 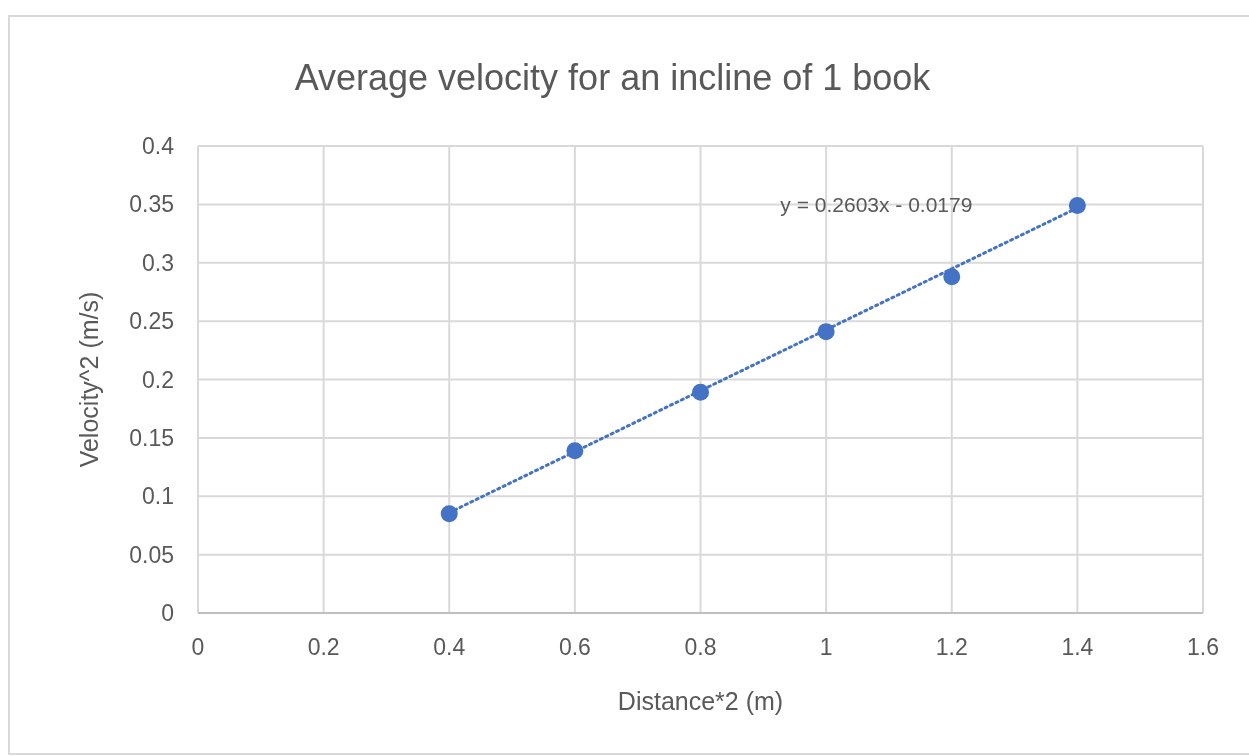 What do you see at coordinates (613, 77) in the screenshot?
I see `chart-title: Average velocity for an incline of 1 book` at bounding box center [613, 77].